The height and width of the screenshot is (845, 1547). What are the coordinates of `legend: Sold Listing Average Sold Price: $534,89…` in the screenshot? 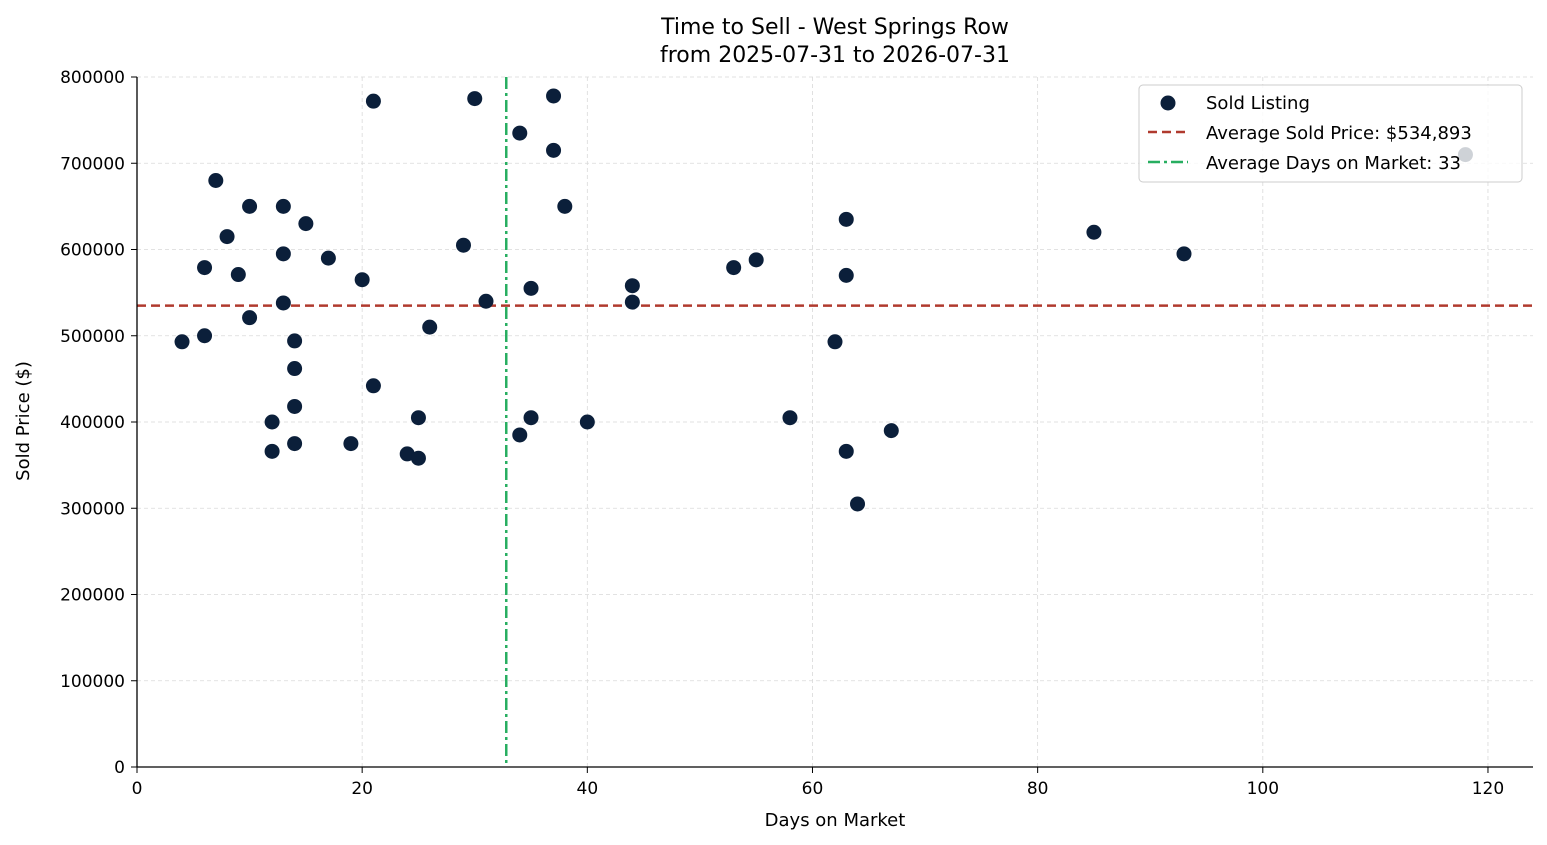 It's located at (1330, 133).